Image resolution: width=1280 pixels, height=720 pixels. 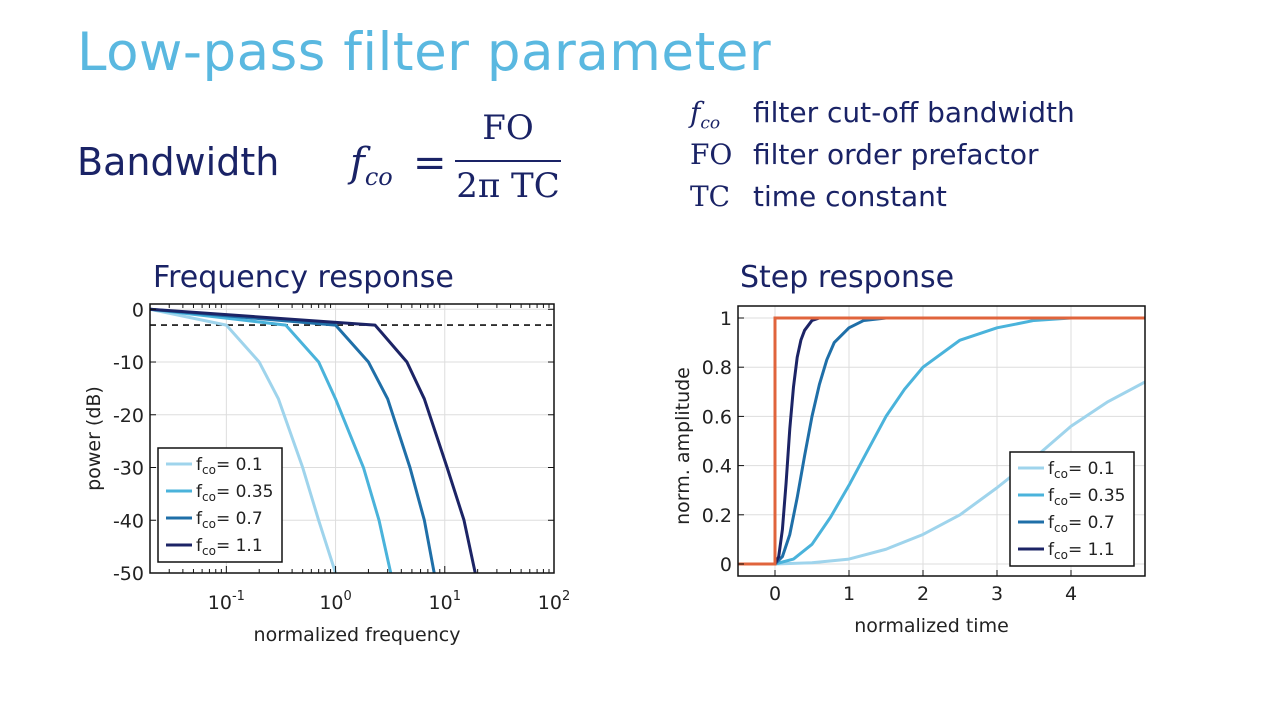 What do you see at coordinates (508, 161) in the screenshot?
I see `formula-fraction-bar` at bounding box center [508, 161].